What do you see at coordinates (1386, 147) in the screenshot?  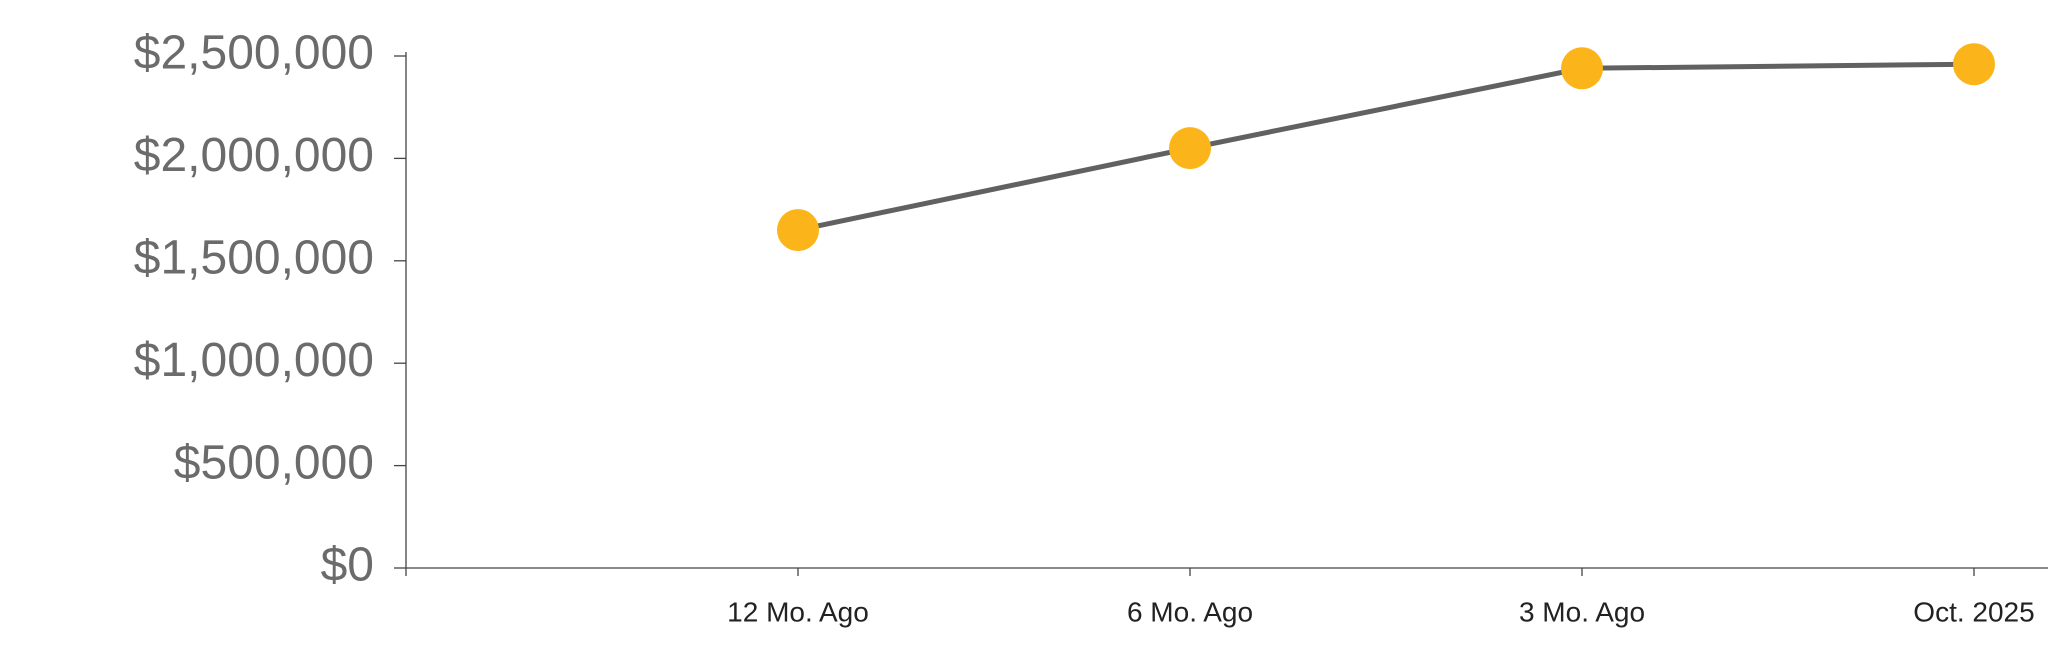 I see `line` at bounding box center [1386, 147].